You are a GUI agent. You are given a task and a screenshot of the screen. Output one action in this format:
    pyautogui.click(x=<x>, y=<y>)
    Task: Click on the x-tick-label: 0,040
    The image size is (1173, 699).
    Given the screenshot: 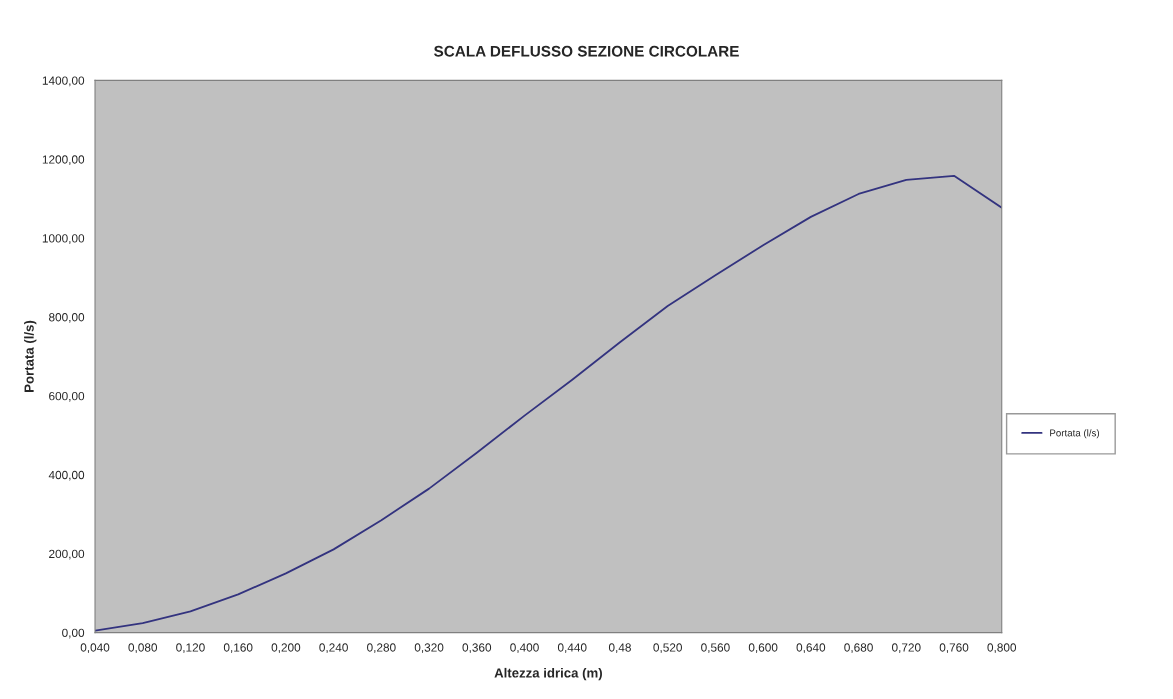 What is the action you would take?
    pyautogui.click(x=95, y=648)
    